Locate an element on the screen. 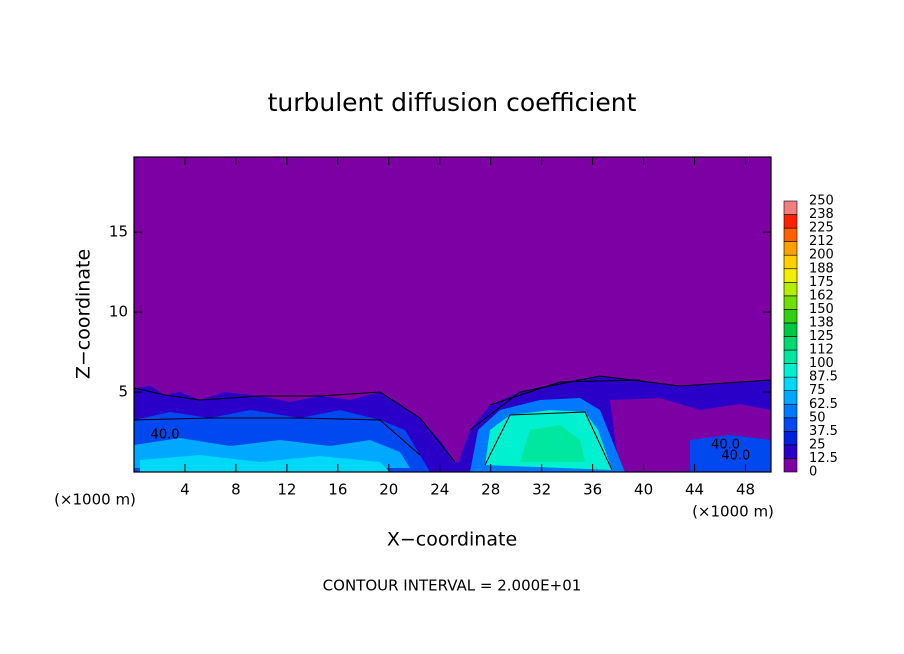  x-tick-label: 16 is located at coordinates (337, 490).